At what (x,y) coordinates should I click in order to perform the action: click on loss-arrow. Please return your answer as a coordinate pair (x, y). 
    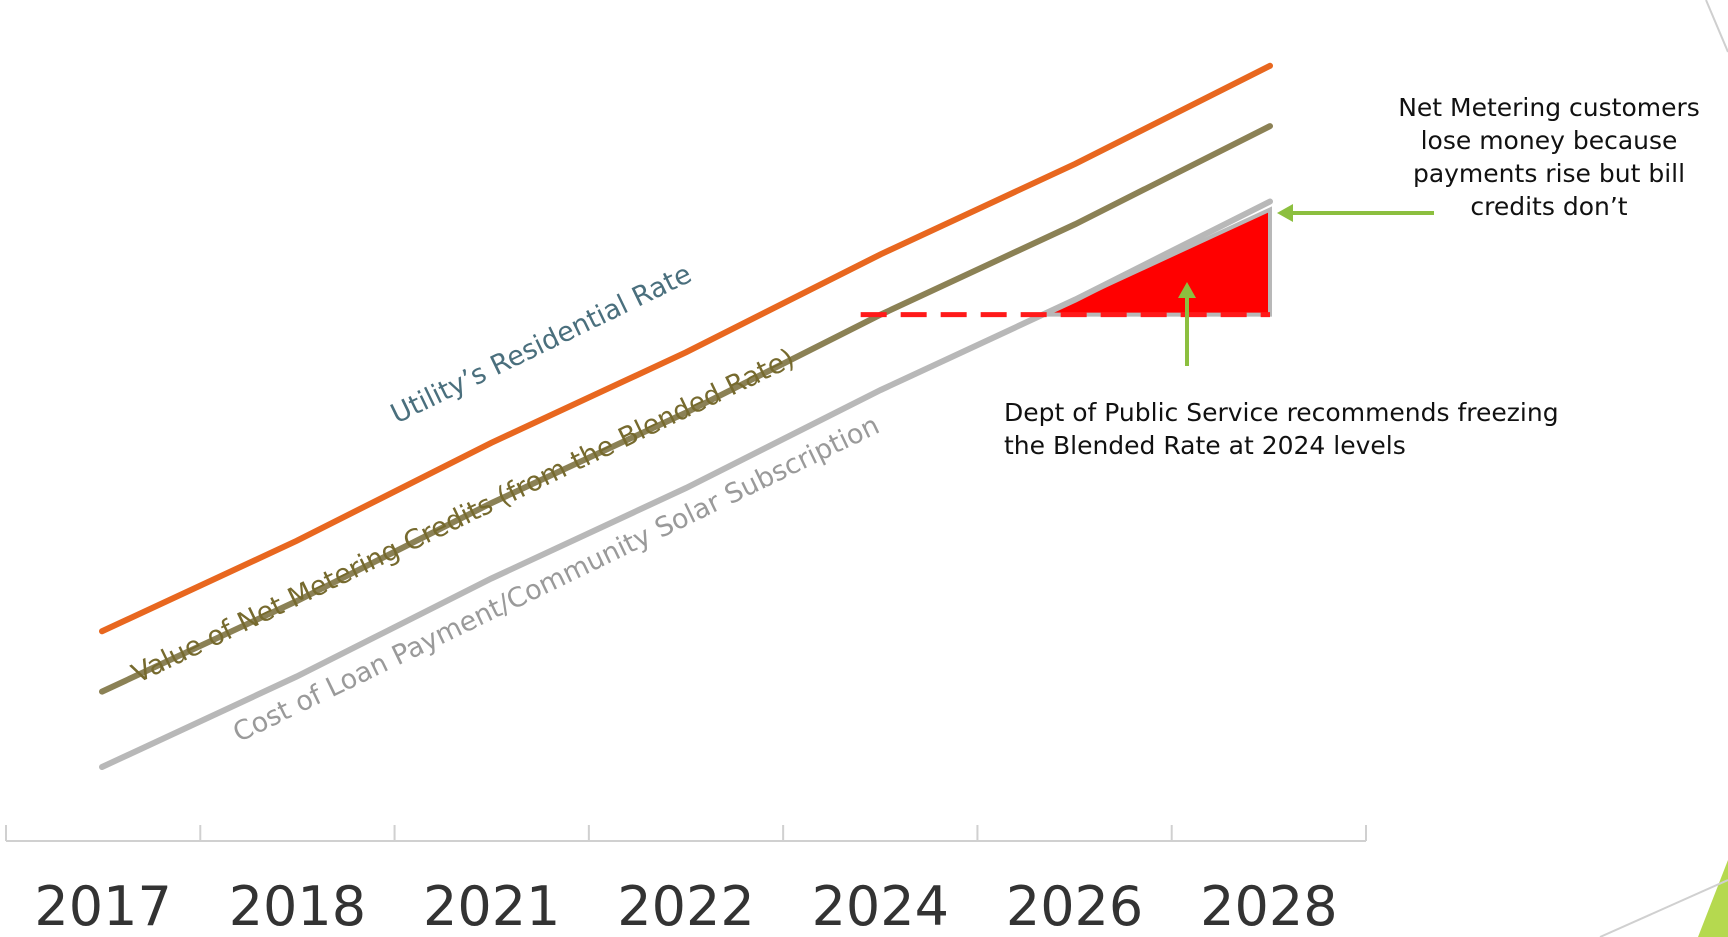
    Looking at the image, I should click on (1355, 213).